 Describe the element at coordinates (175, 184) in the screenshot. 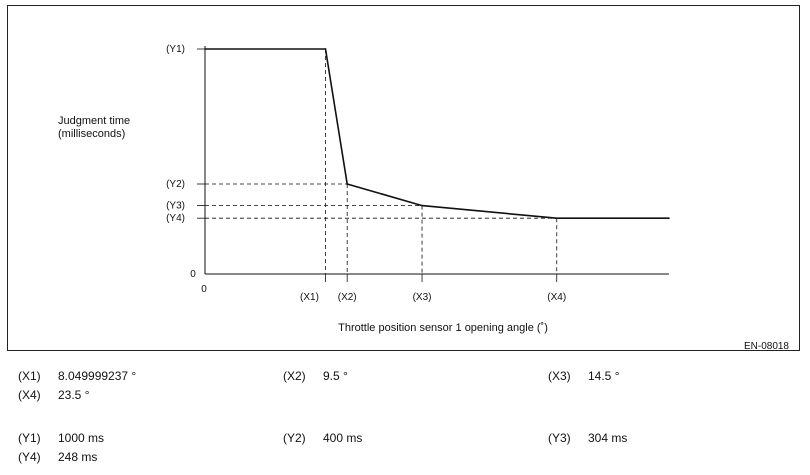

I see `y-tick-label: (Y2)` at that location.